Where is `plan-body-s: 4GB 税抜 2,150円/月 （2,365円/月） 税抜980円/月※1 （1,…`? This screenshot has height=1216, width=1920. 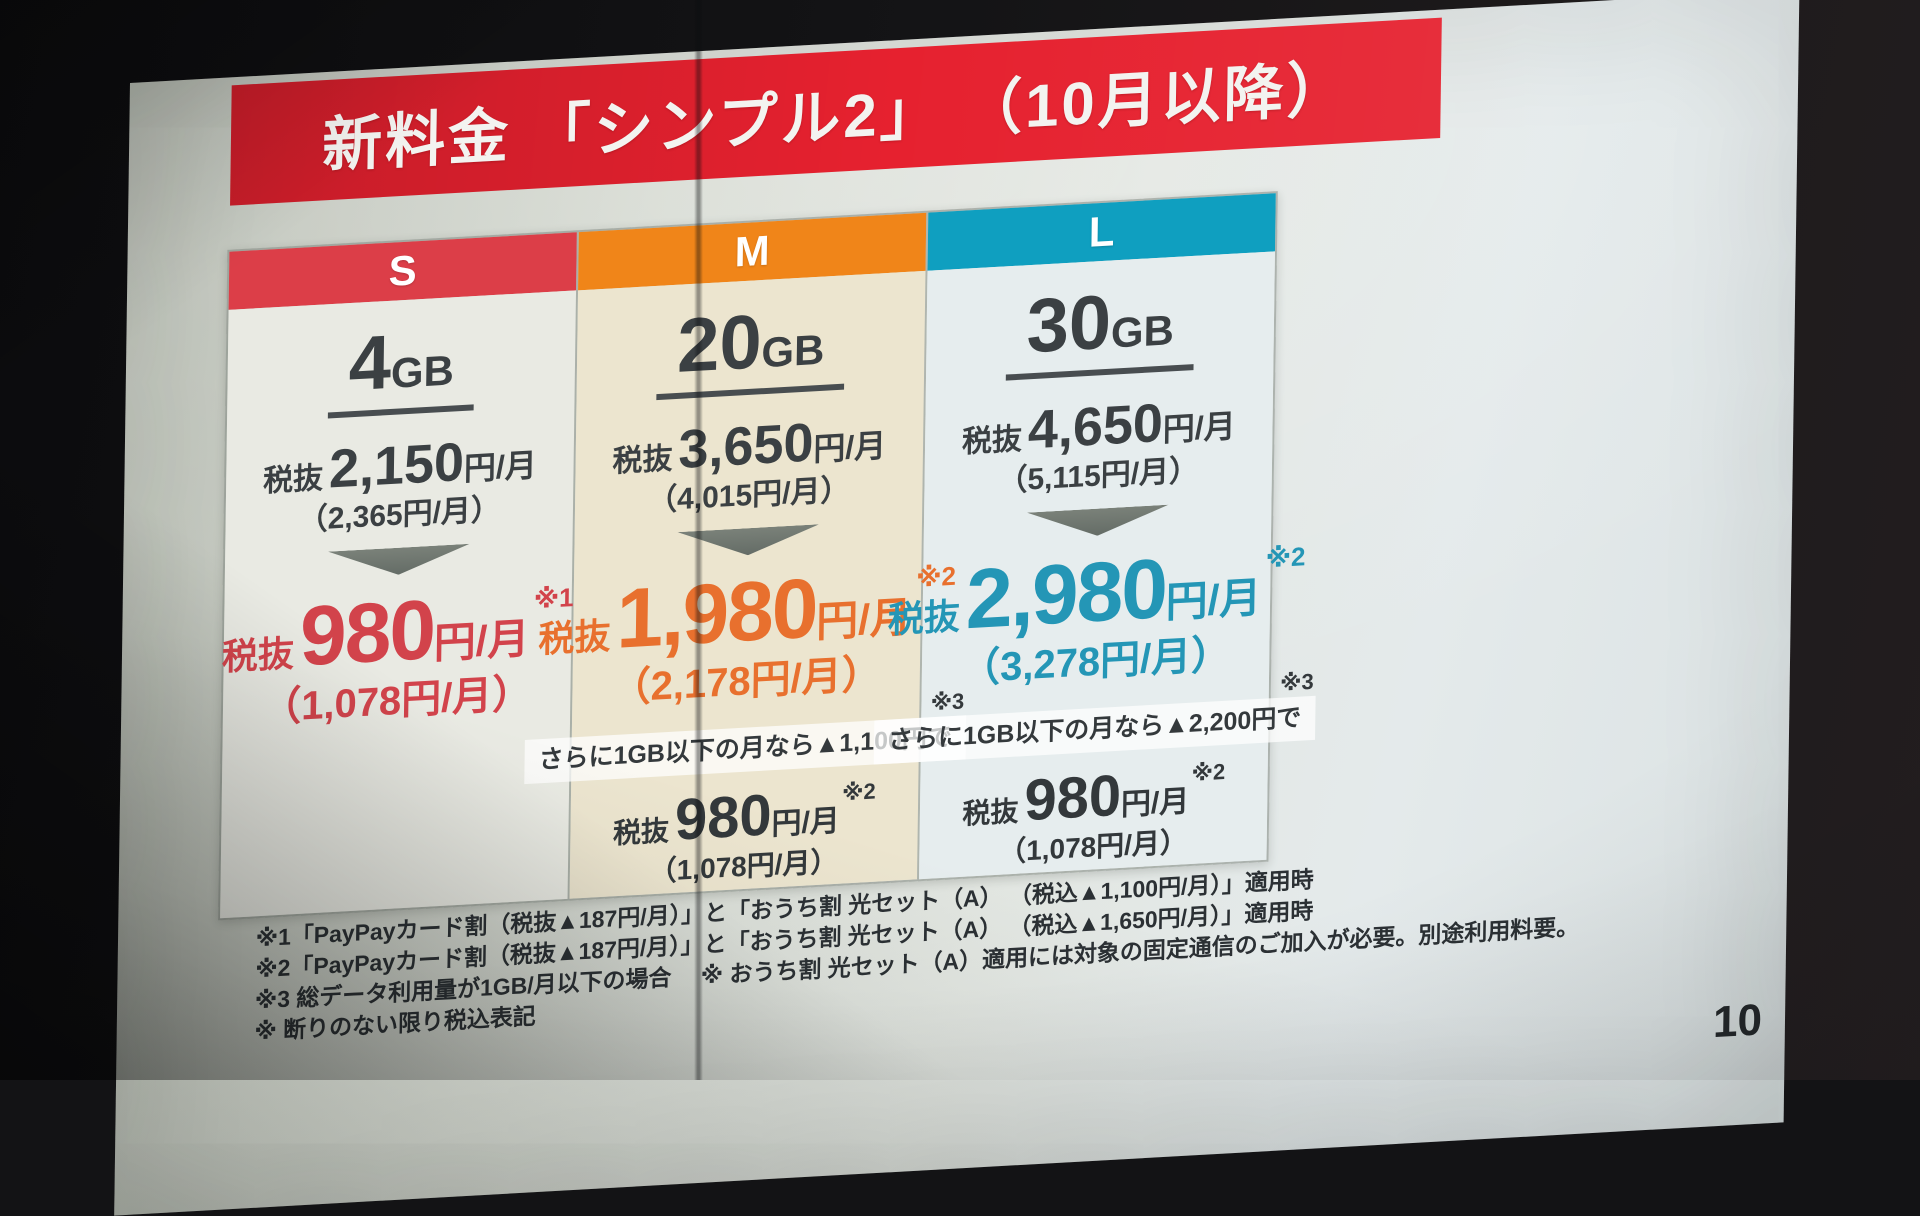 plan-body-s: 4GB 税抜 2,150円/月 （2,365円/月） 税抜980円/月※1 （1,… is located at coordinates (398, 604).